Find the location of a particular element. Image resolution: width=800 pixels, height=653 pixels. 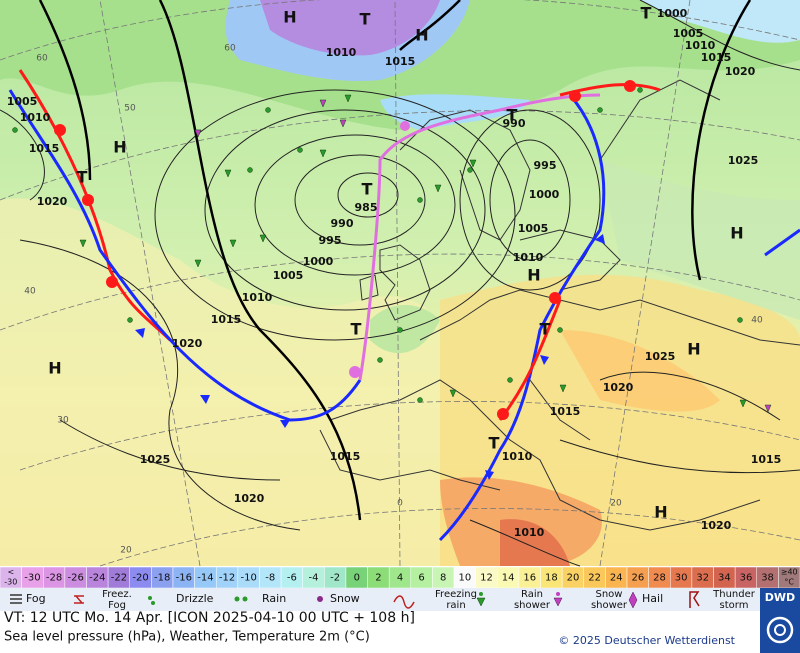

scale-label: 14 is located at coordinates (508, 578).